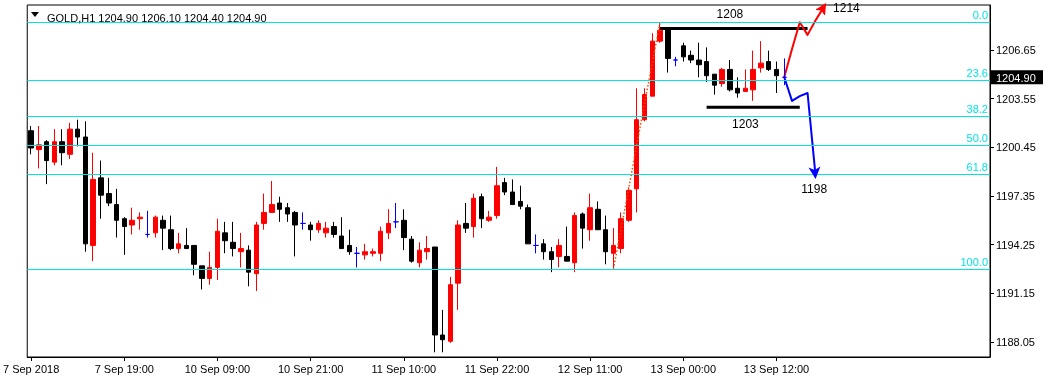 The width and height of the screenshot is (1054, 388). What do you see at coordinates (730, 13) in the screenshot?
I see `data-label: 1208` at bounding box center [730, 13].